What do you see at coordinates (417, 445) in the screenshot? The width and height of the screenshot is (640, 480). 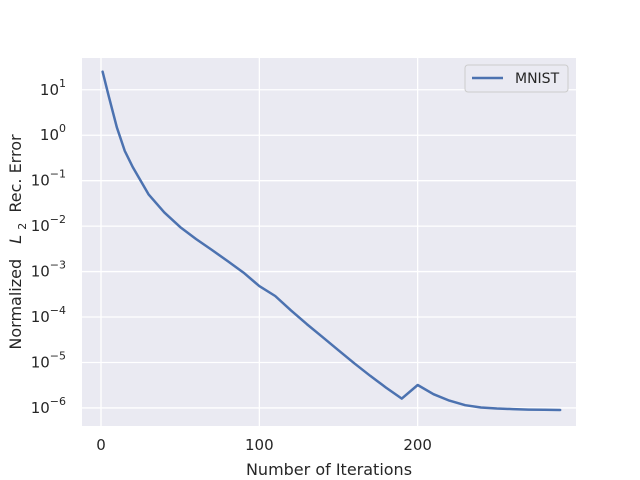 I see `x-tick-label: 200` at bounding box center [417, 445].